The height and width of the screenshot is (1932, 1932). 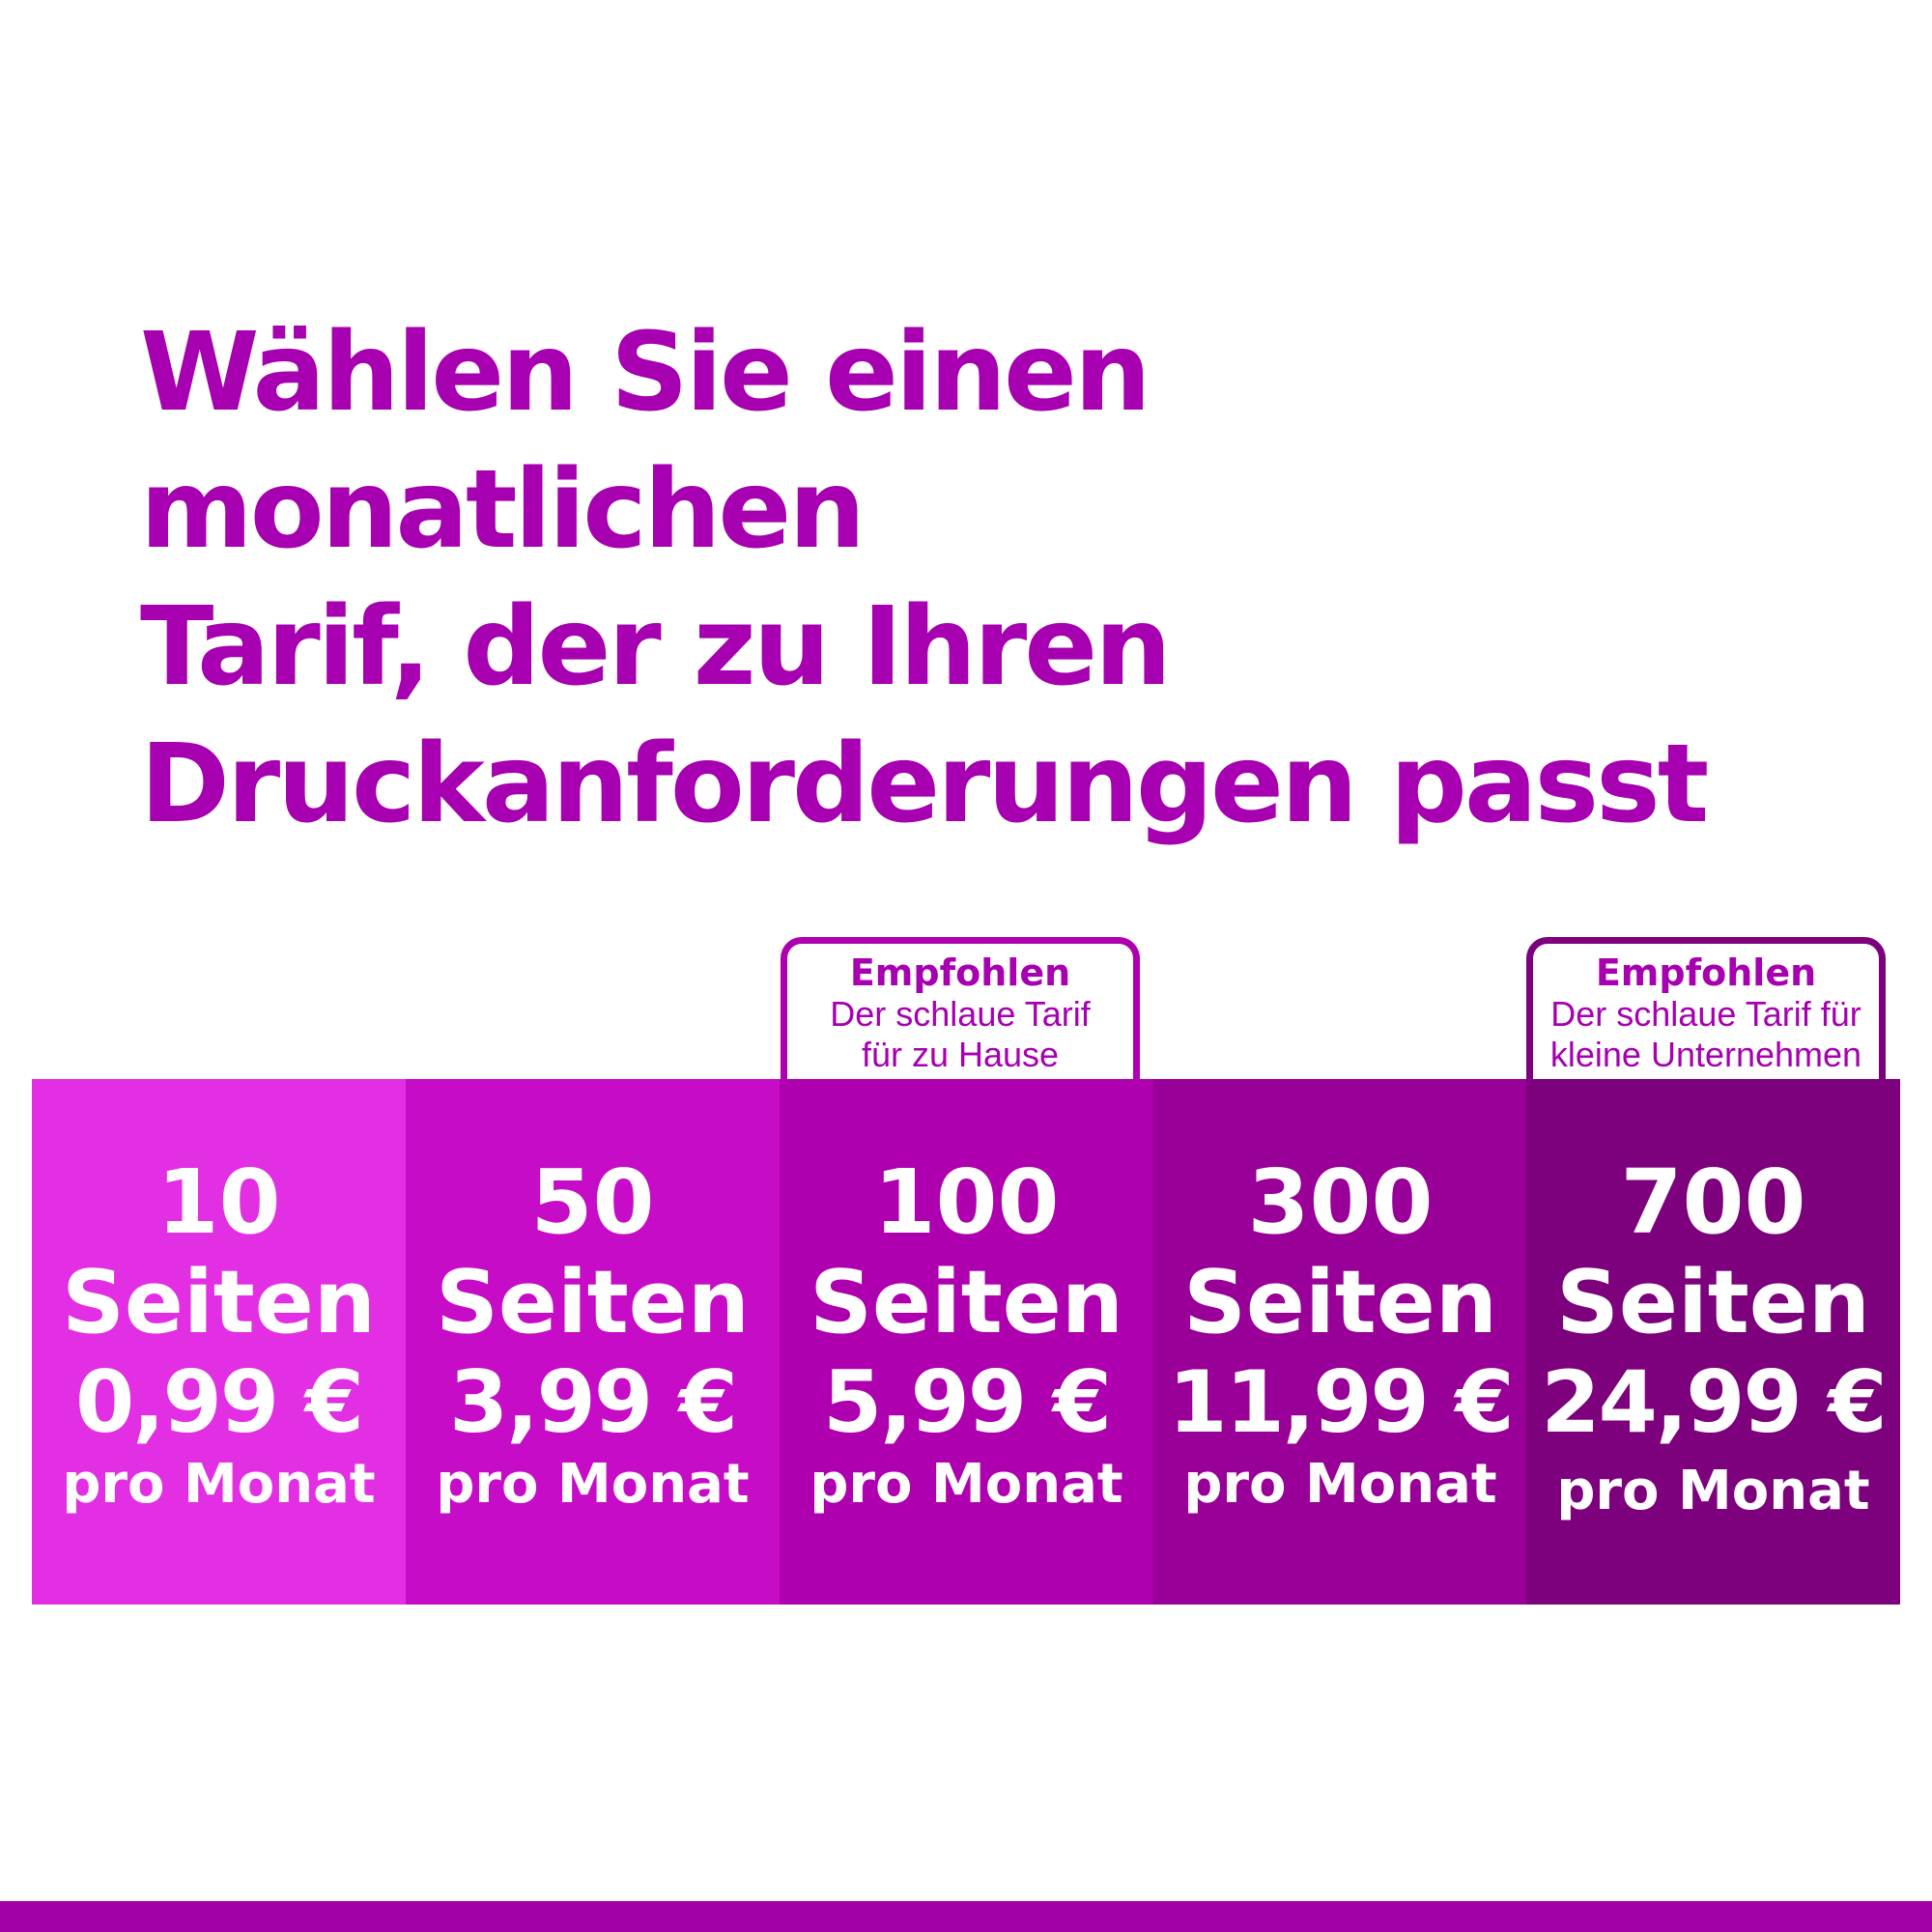 What do you see at coordinates (1340, 1202) in the screenshot?
I see `plan-pages: 300` at bounding box center [1340, 1202].